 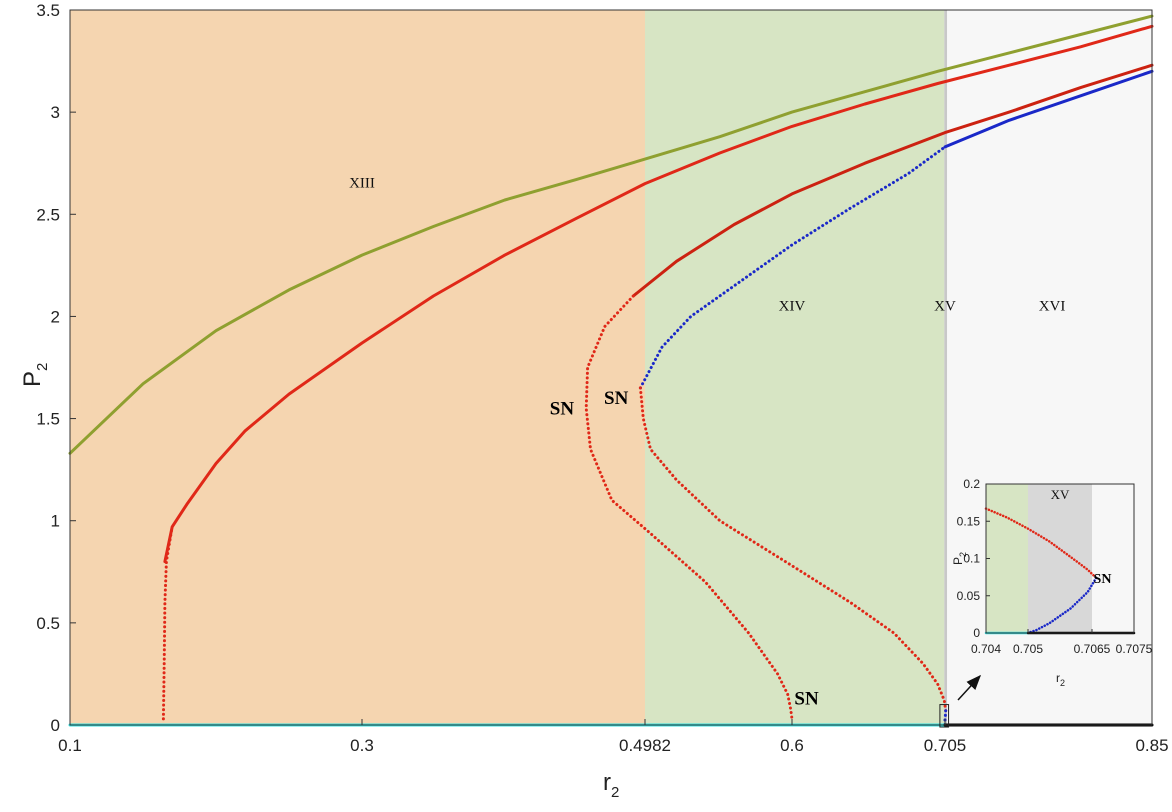 I want to click on inset-x-tick-label: 0.7075, so click(x=1134, y=649).